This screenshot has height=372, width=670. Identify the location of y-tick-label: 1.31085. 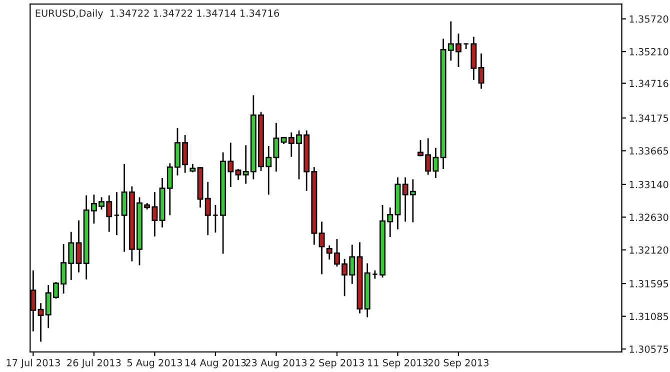
(649, 316).